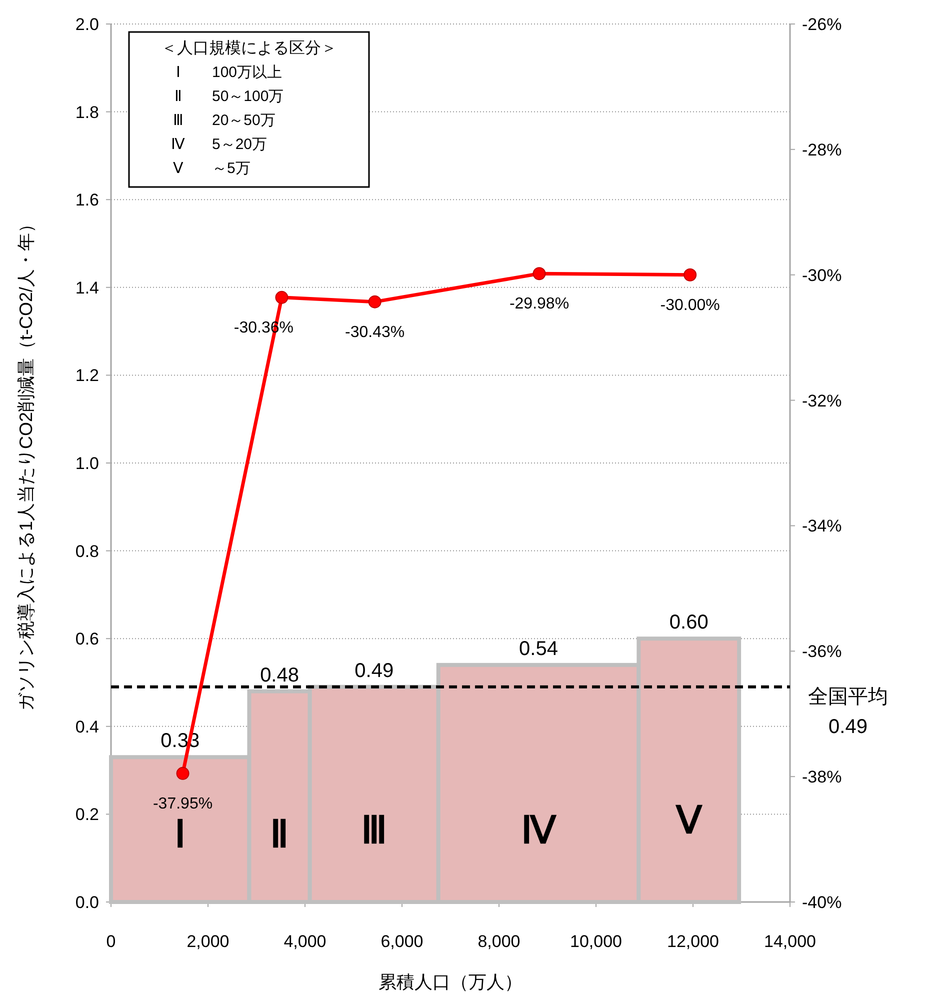 Image resolution: width=927 pixels, height=996 pixels. I want to click on y-tick-label: 2.0, so click(87, 24).